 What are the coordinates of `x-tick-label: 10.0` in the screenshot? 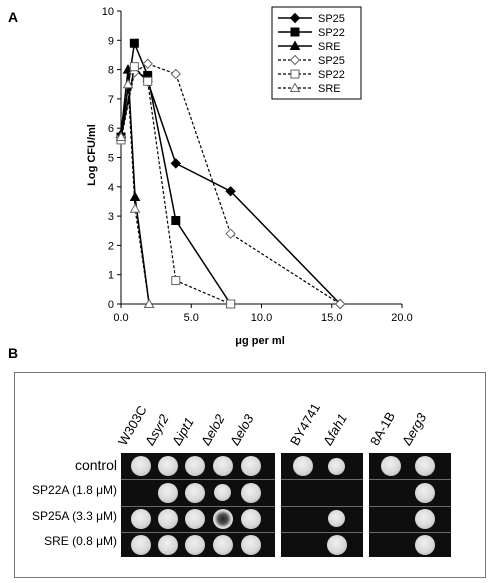 It's located at (261, 318).